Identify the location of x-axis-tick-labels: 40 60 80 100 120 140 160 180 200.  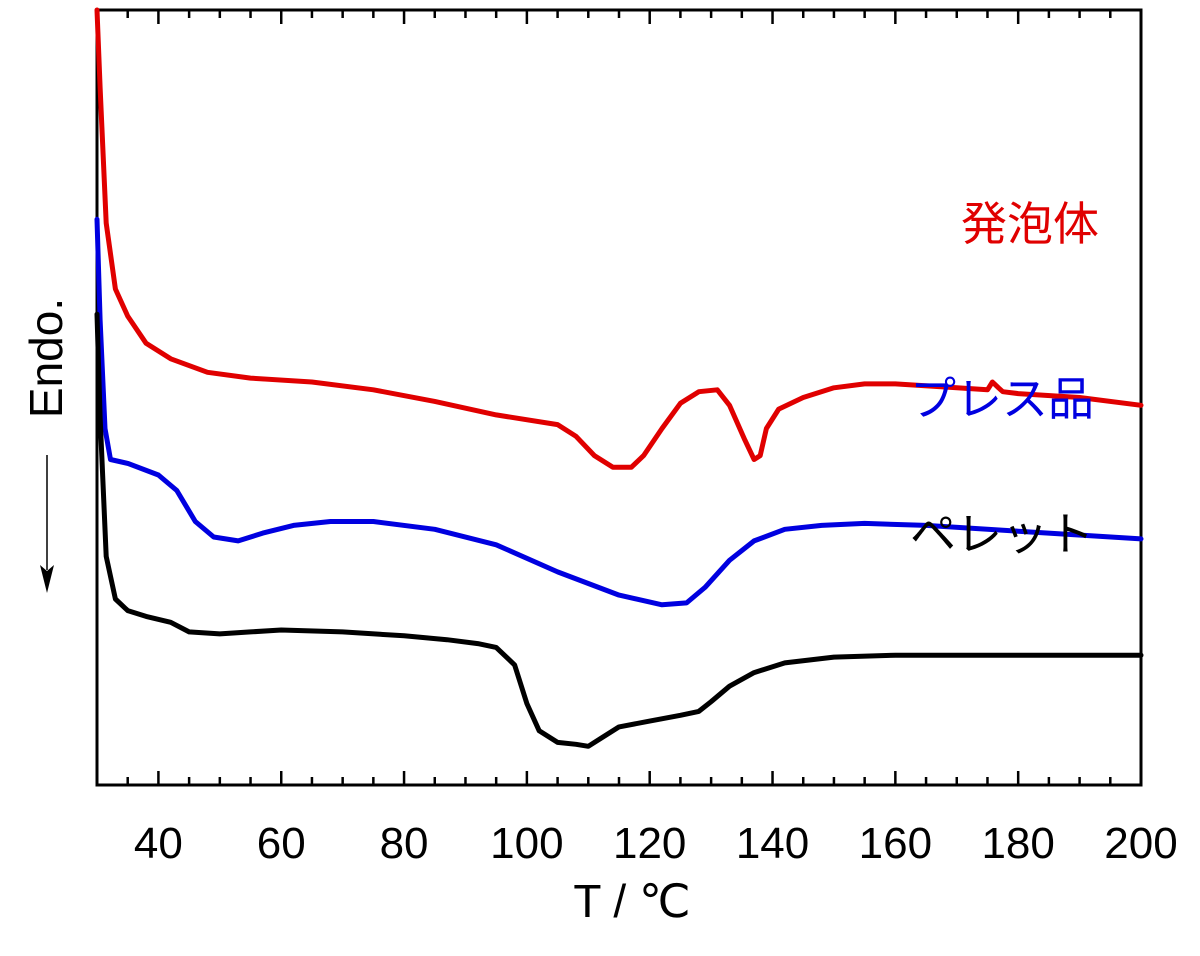
(656, 843).